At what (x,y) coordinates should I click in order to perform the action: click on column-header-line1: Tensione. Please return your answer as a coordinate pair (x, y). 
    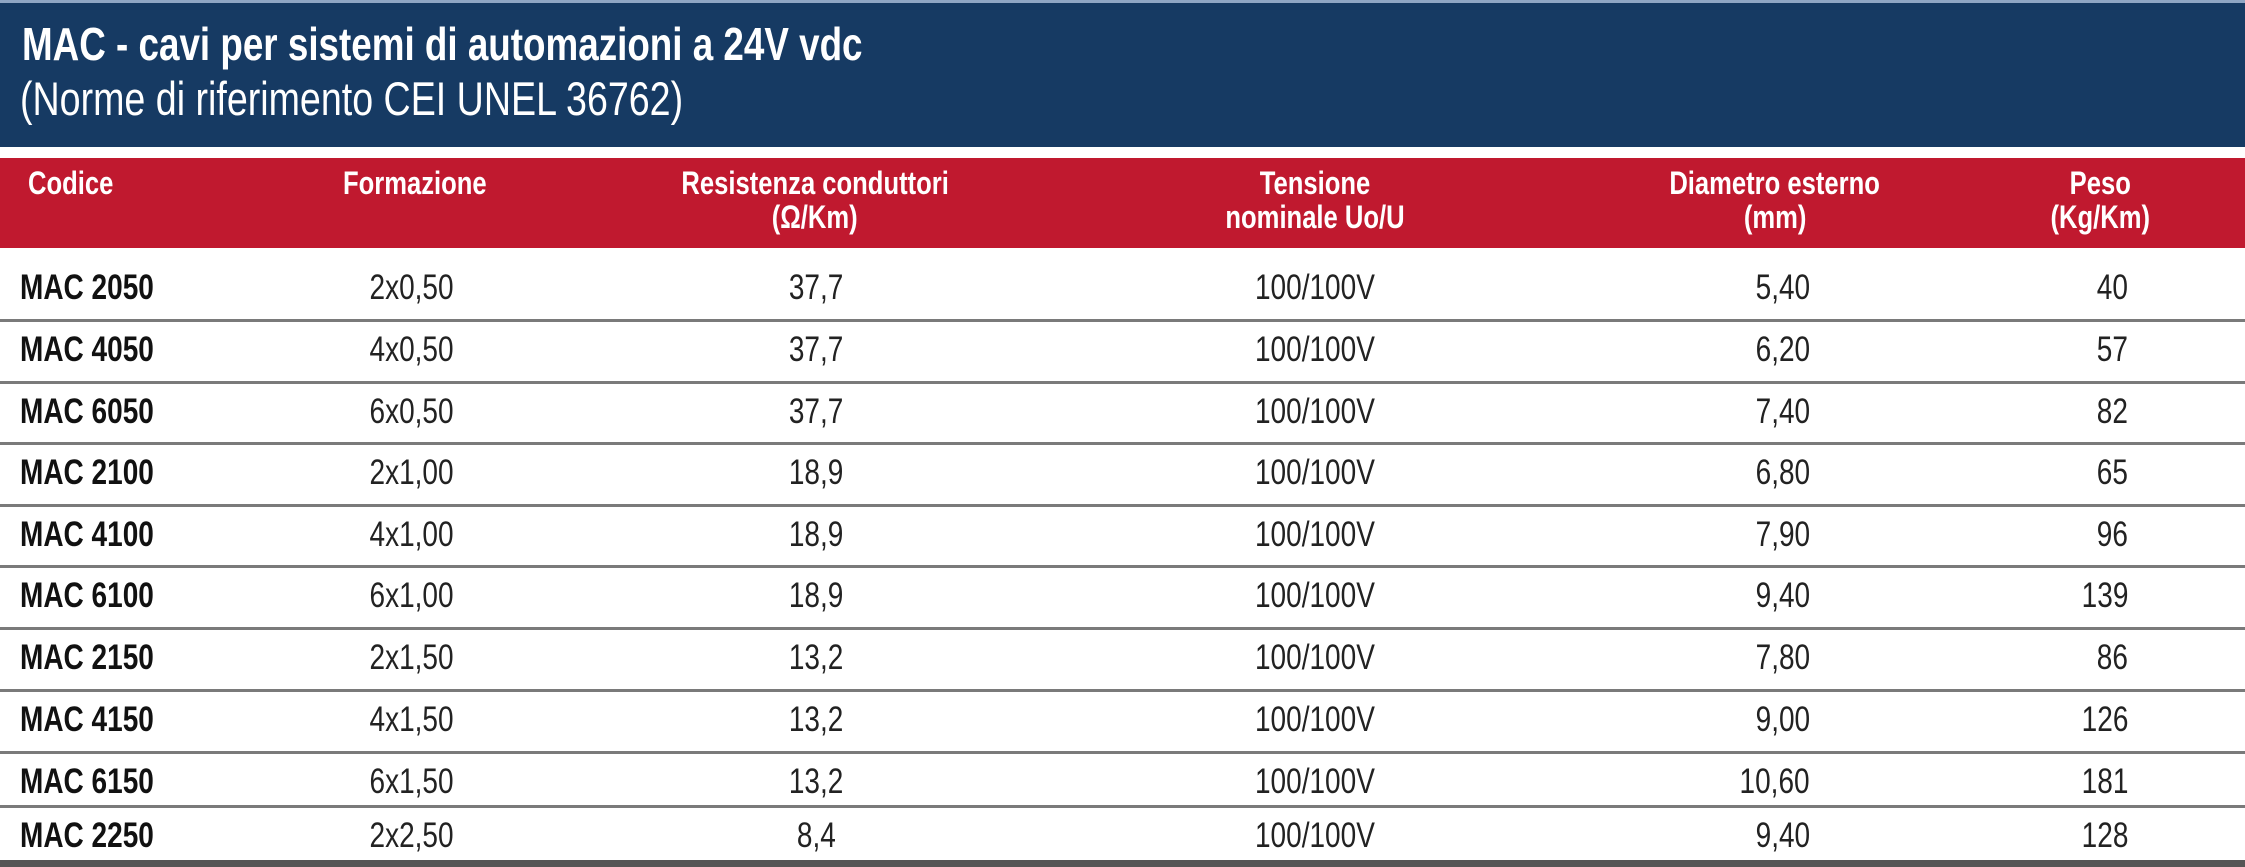
    Looking at the image, I should click on (1315, 183).